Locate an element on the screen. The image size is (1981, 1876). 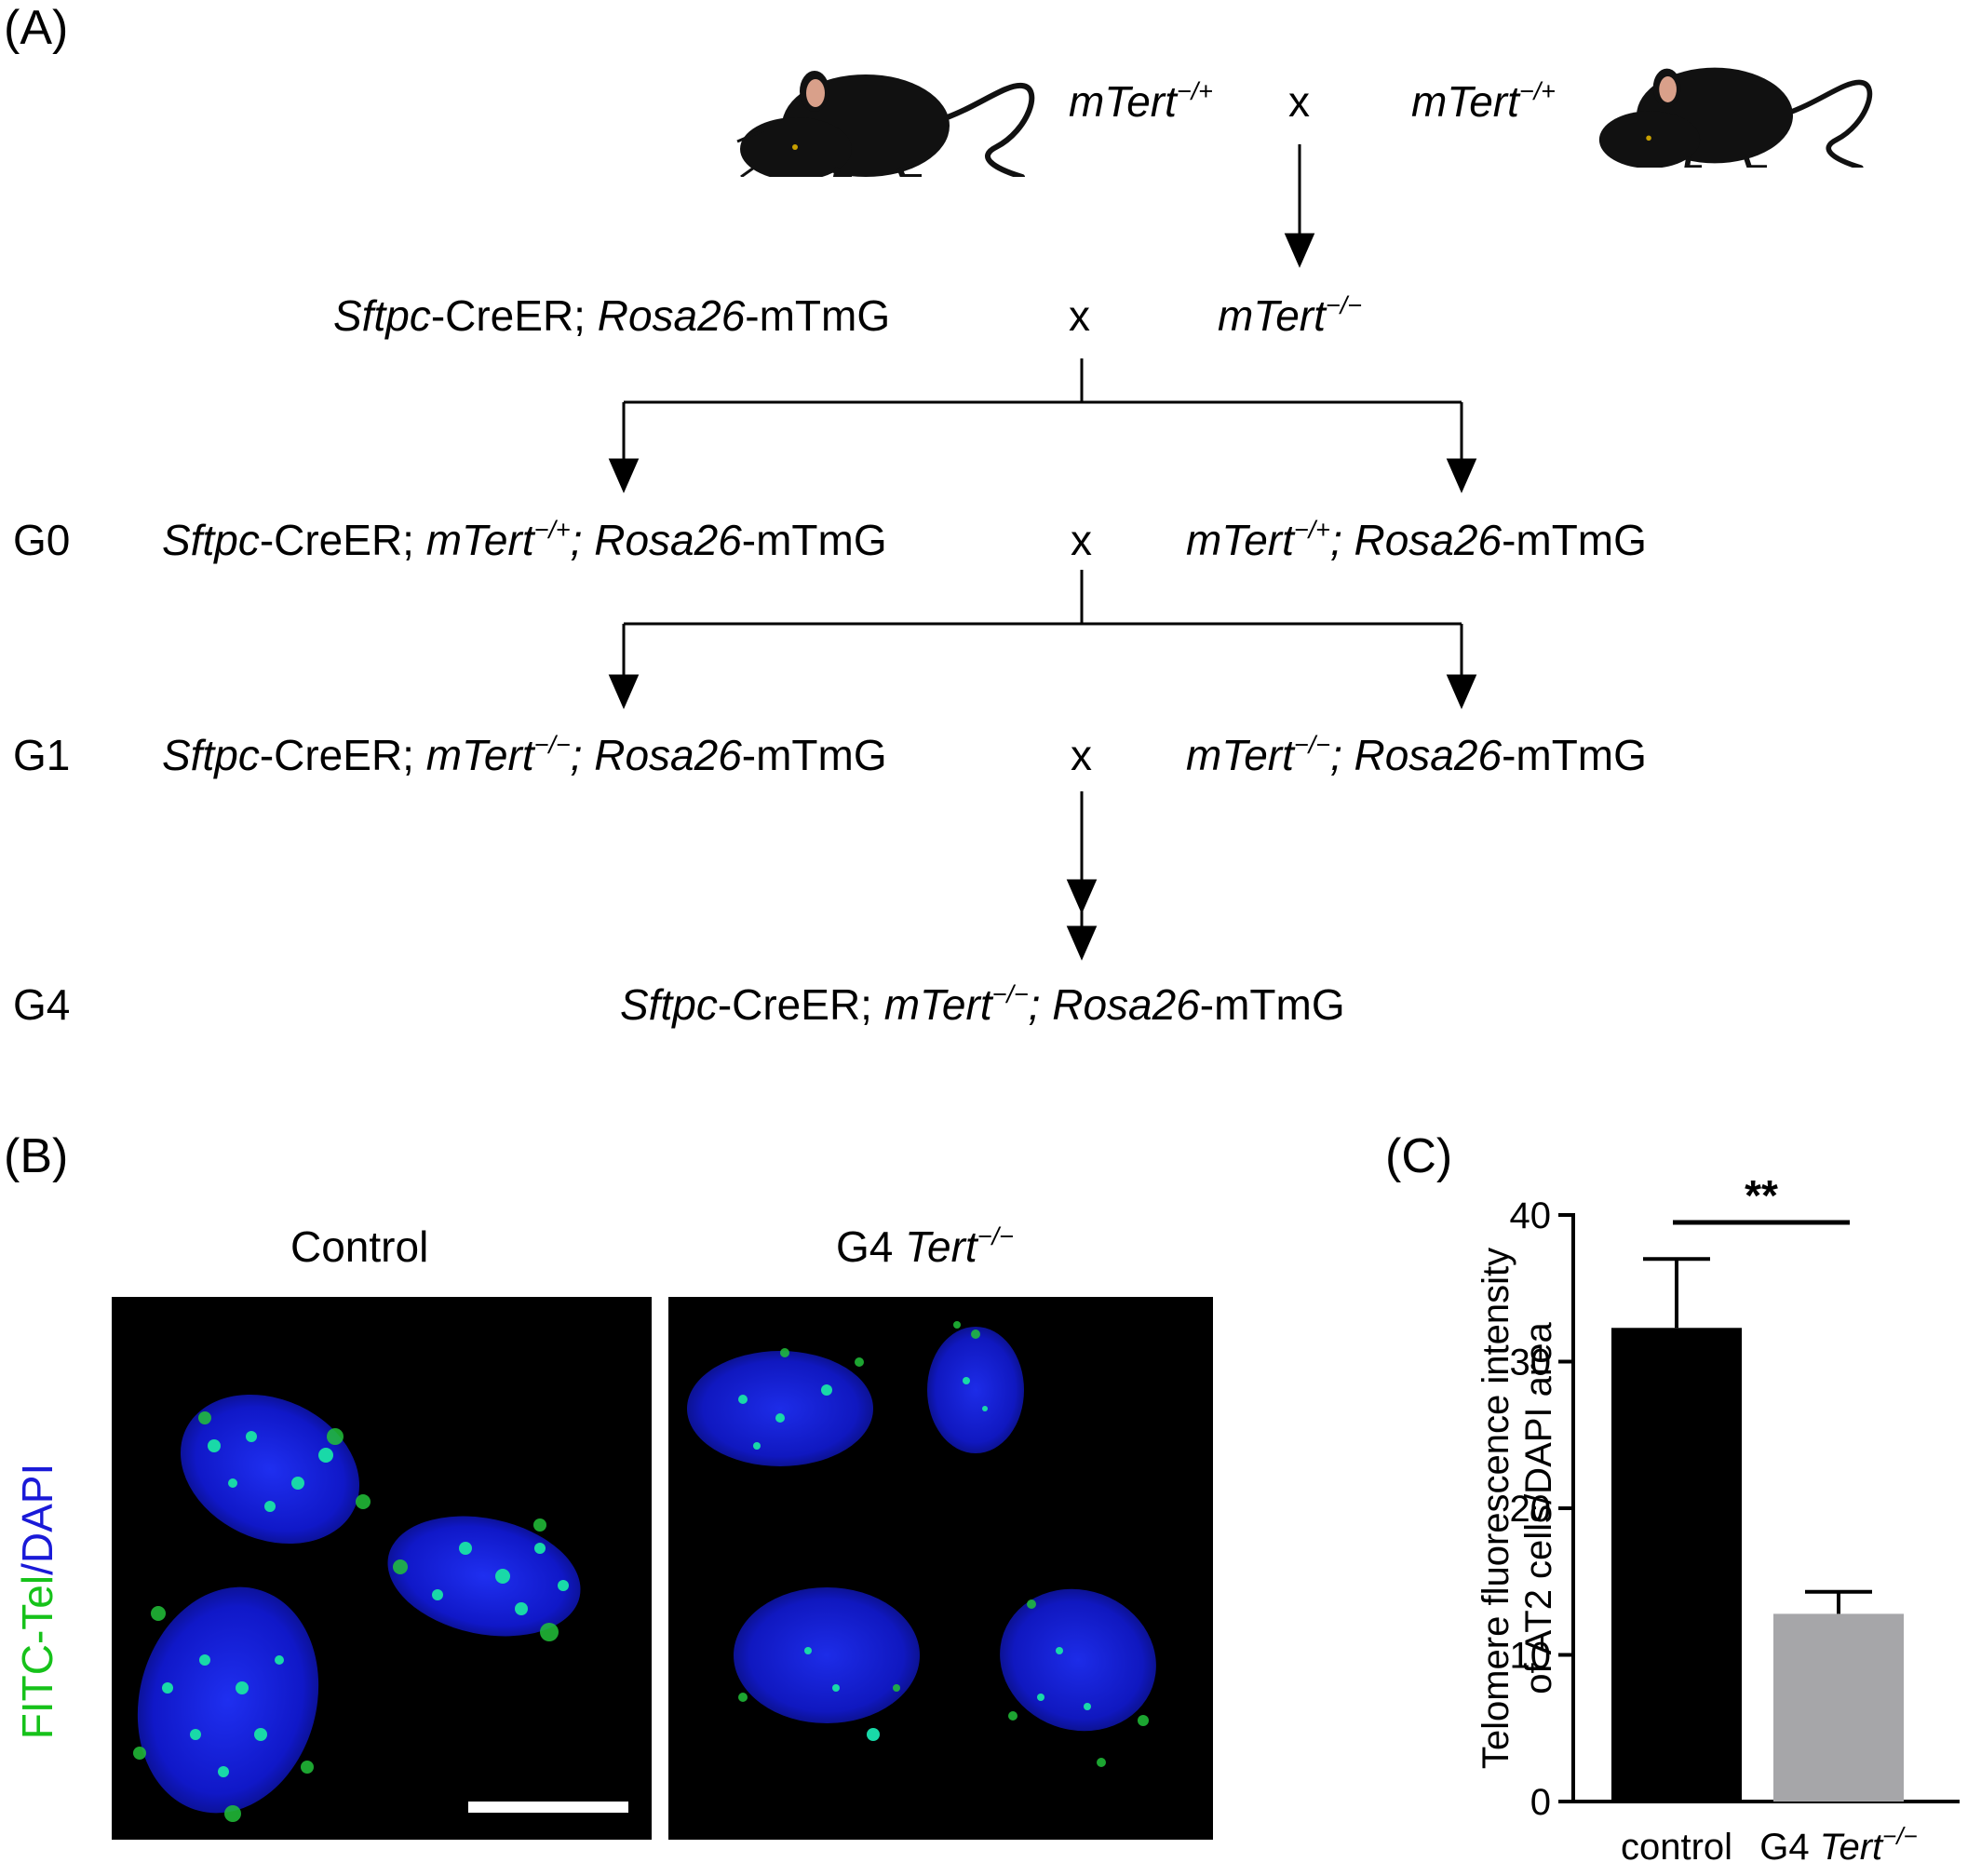
generation-g4-label: G4 is located at coordinates (42, 1004).